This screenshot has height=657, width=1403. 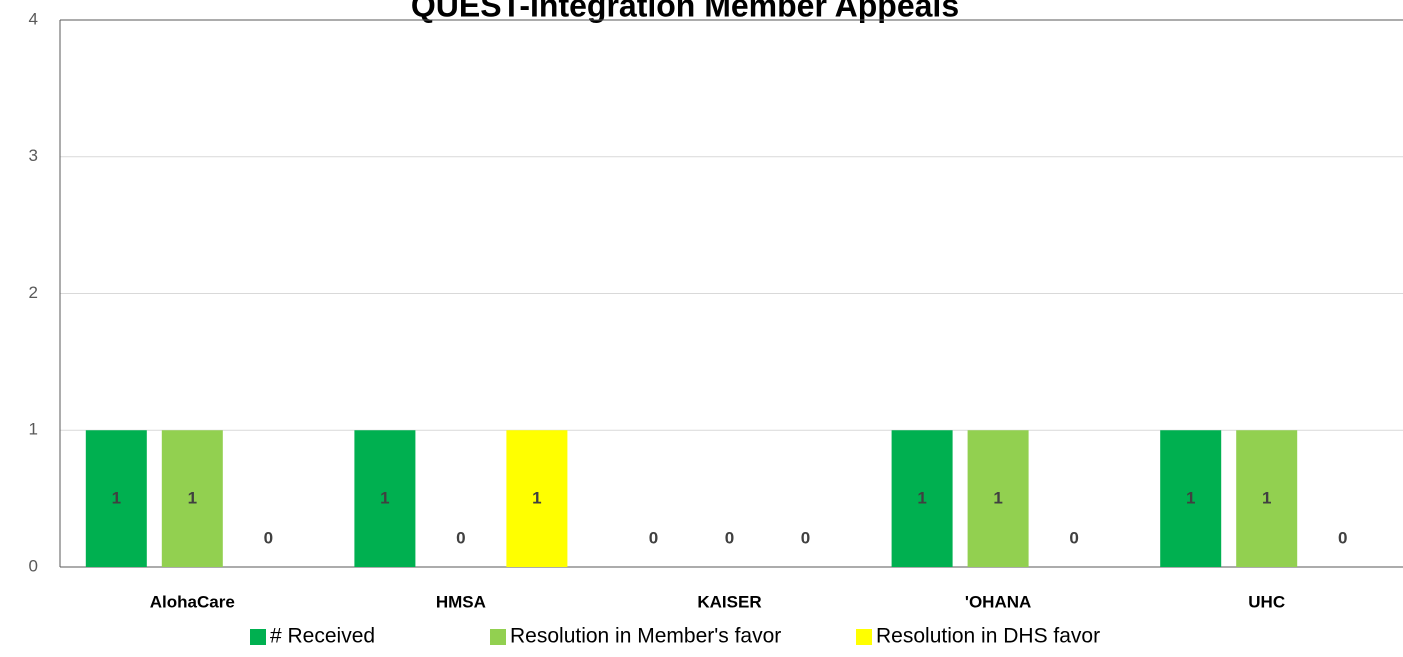 I want to click on y-tick-label: 4, so click(x=33, y=18).